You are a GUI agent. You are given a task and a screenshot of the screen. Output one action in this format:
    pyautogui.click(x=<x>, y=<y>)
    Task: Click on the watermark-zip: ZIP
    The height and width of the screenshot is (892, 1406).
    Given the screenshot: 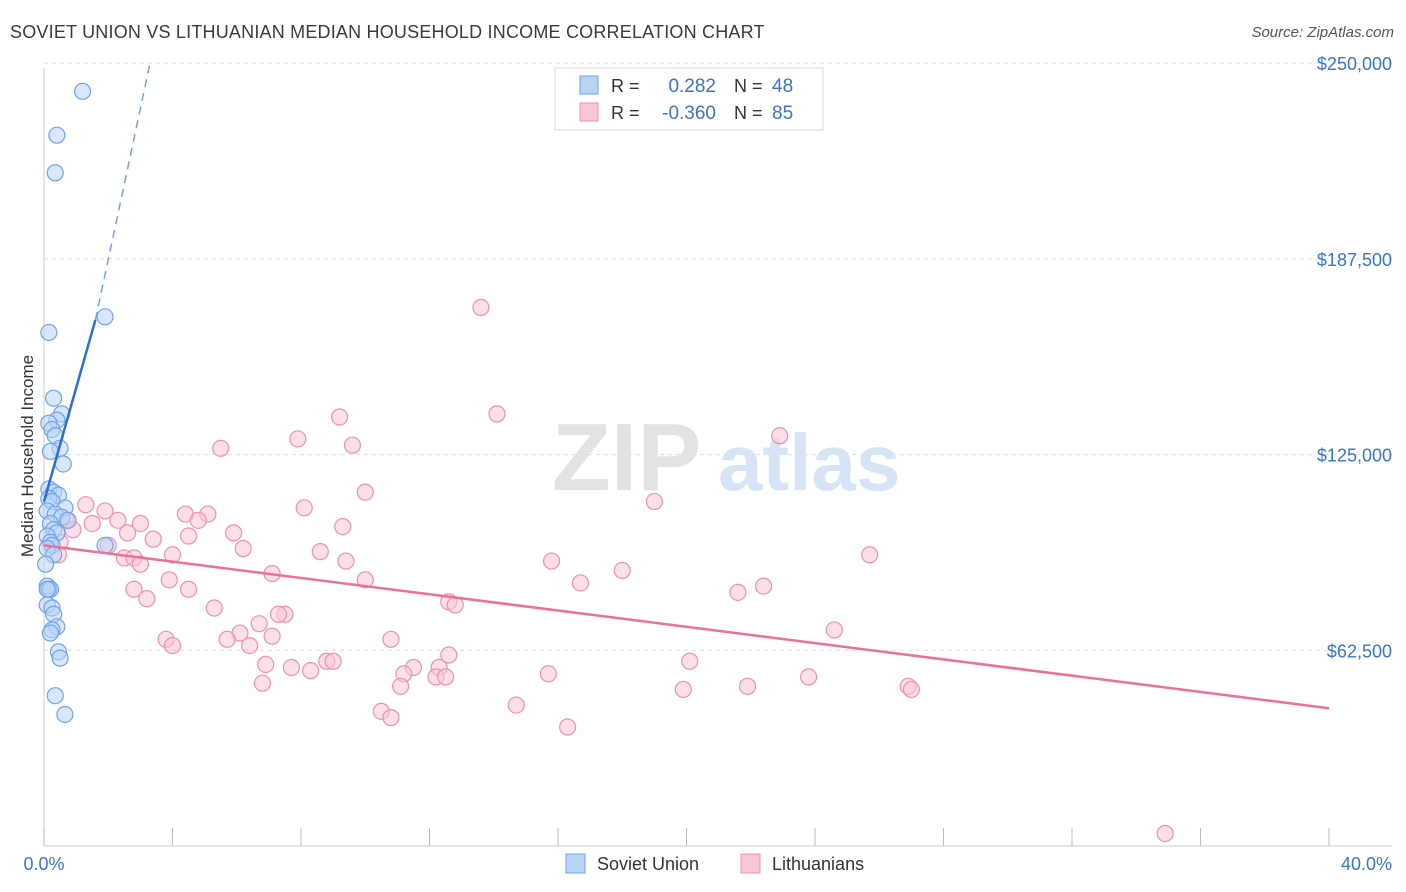 What is the action you would take?
    pyautogui.click(x=626, y=457)
    